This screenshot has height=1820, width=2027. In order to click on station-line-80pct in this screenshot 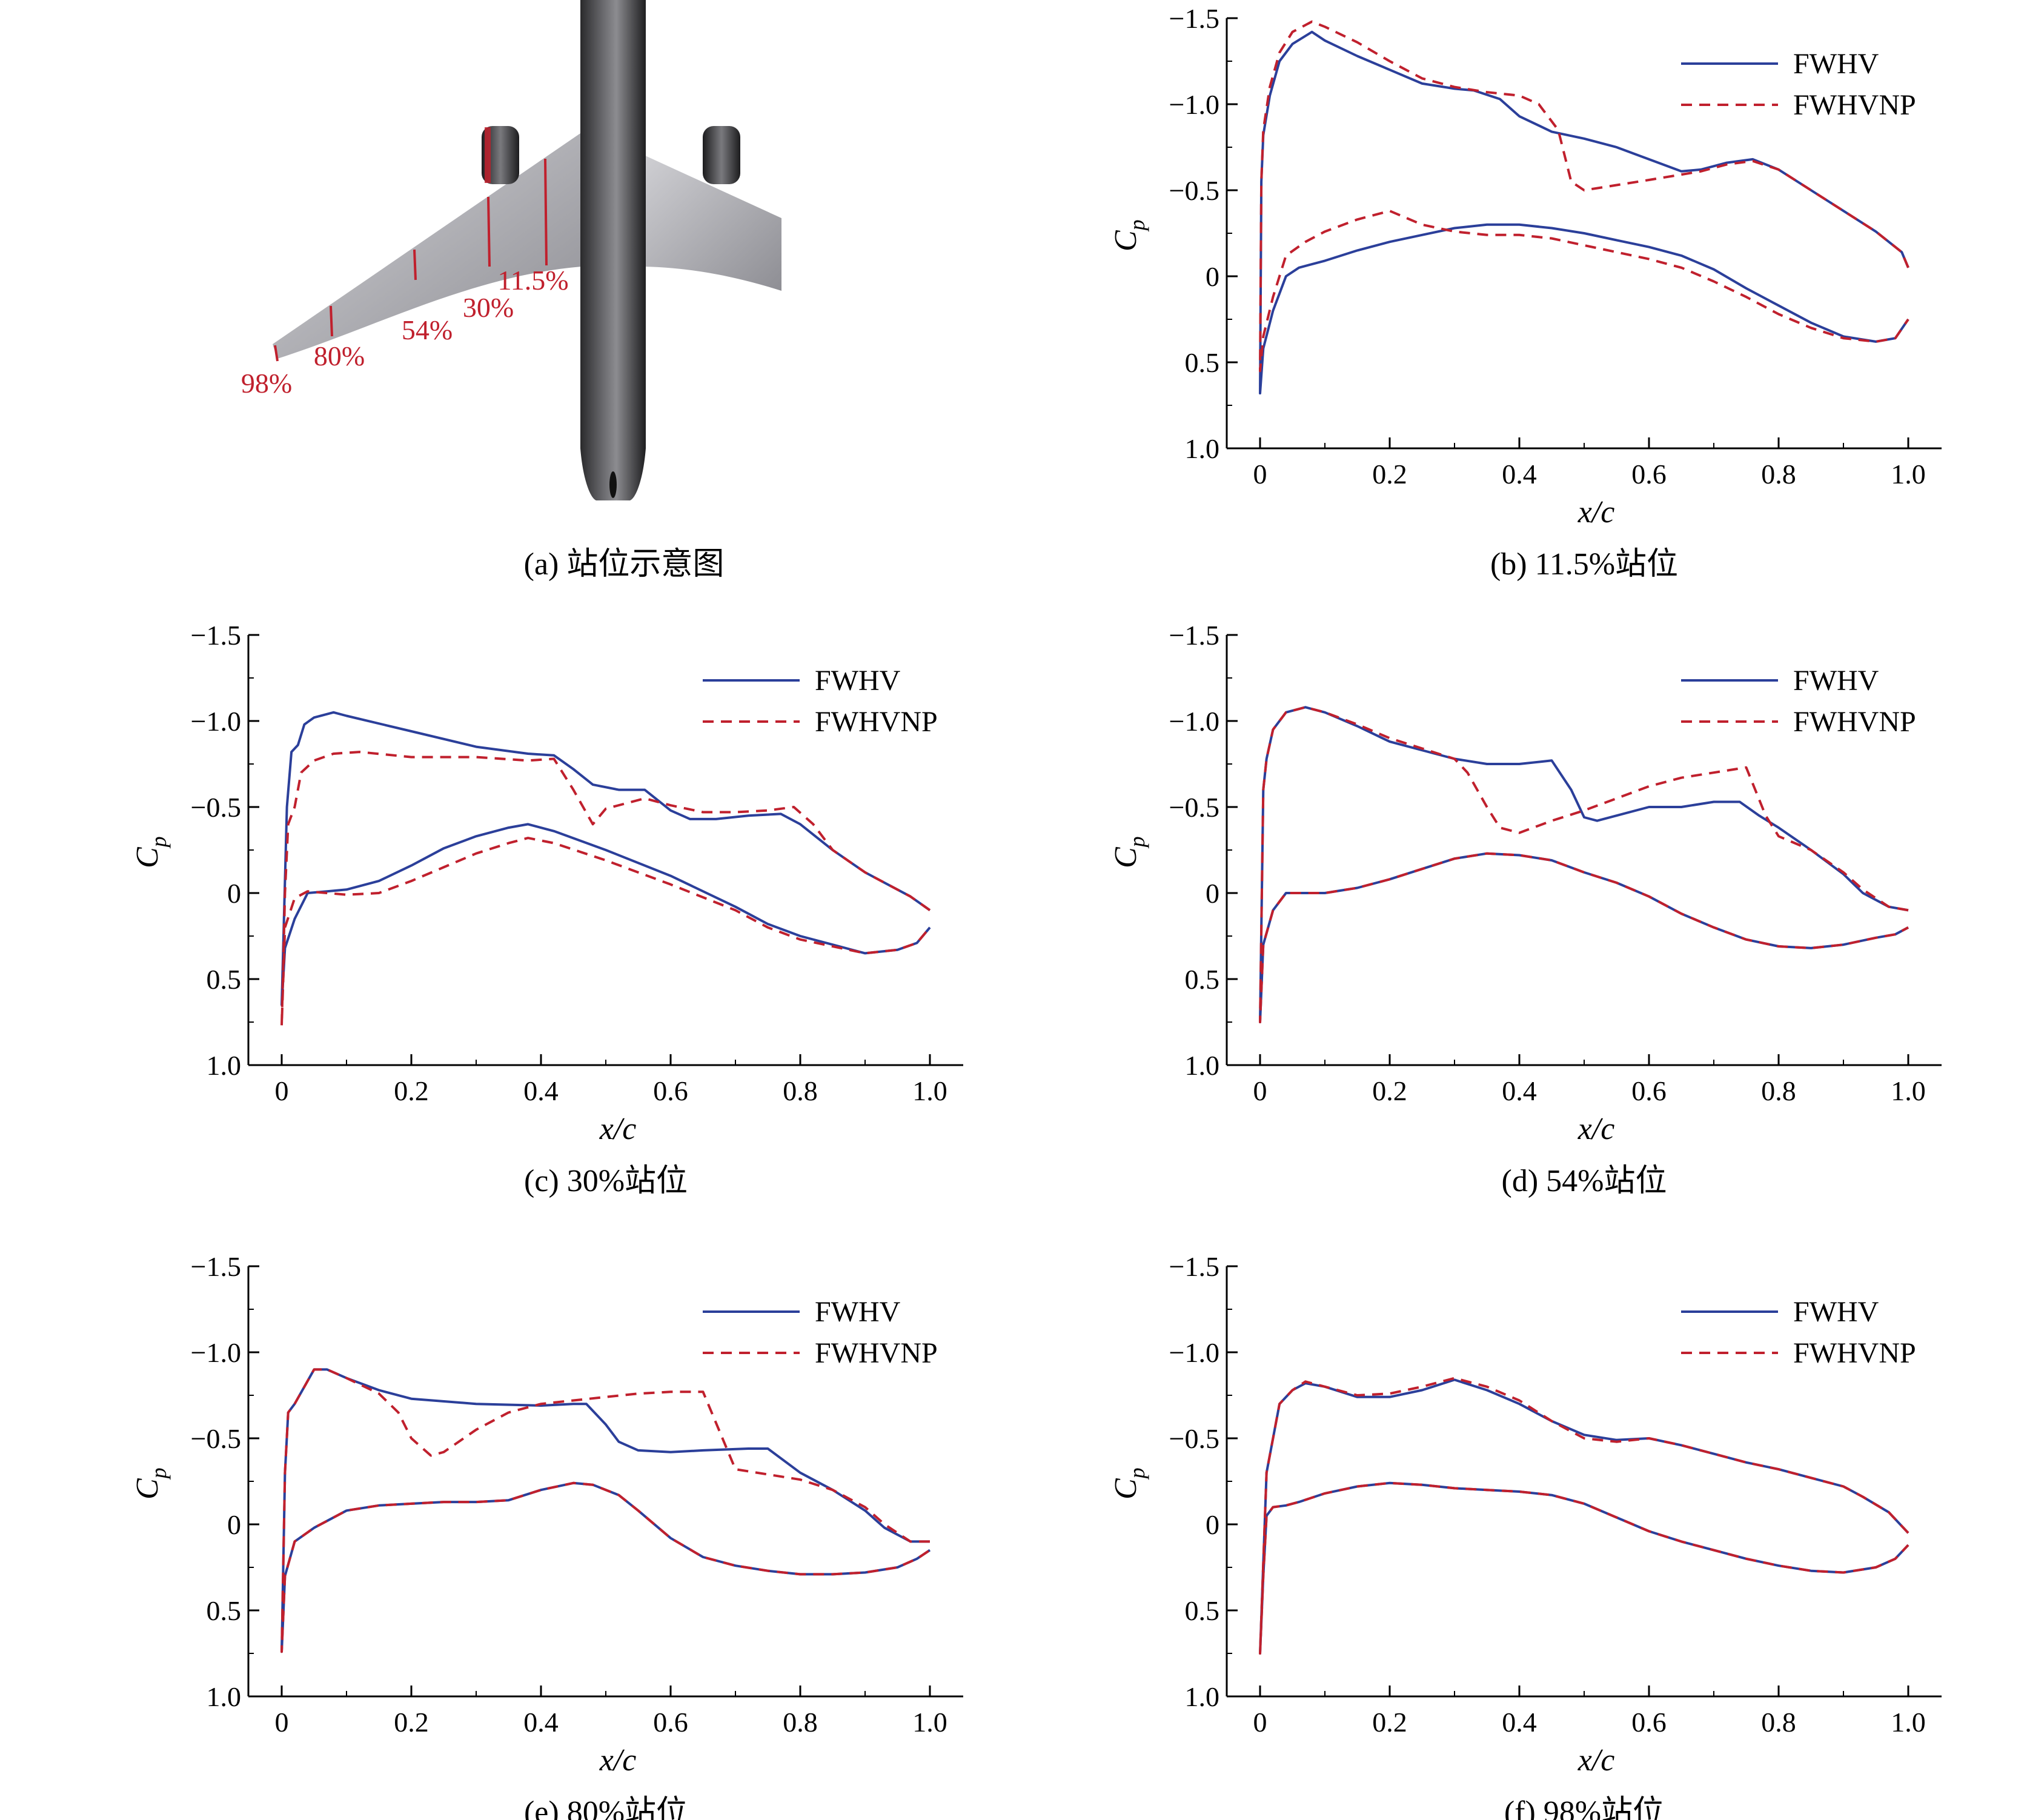, I will do `click(331, 321)`.